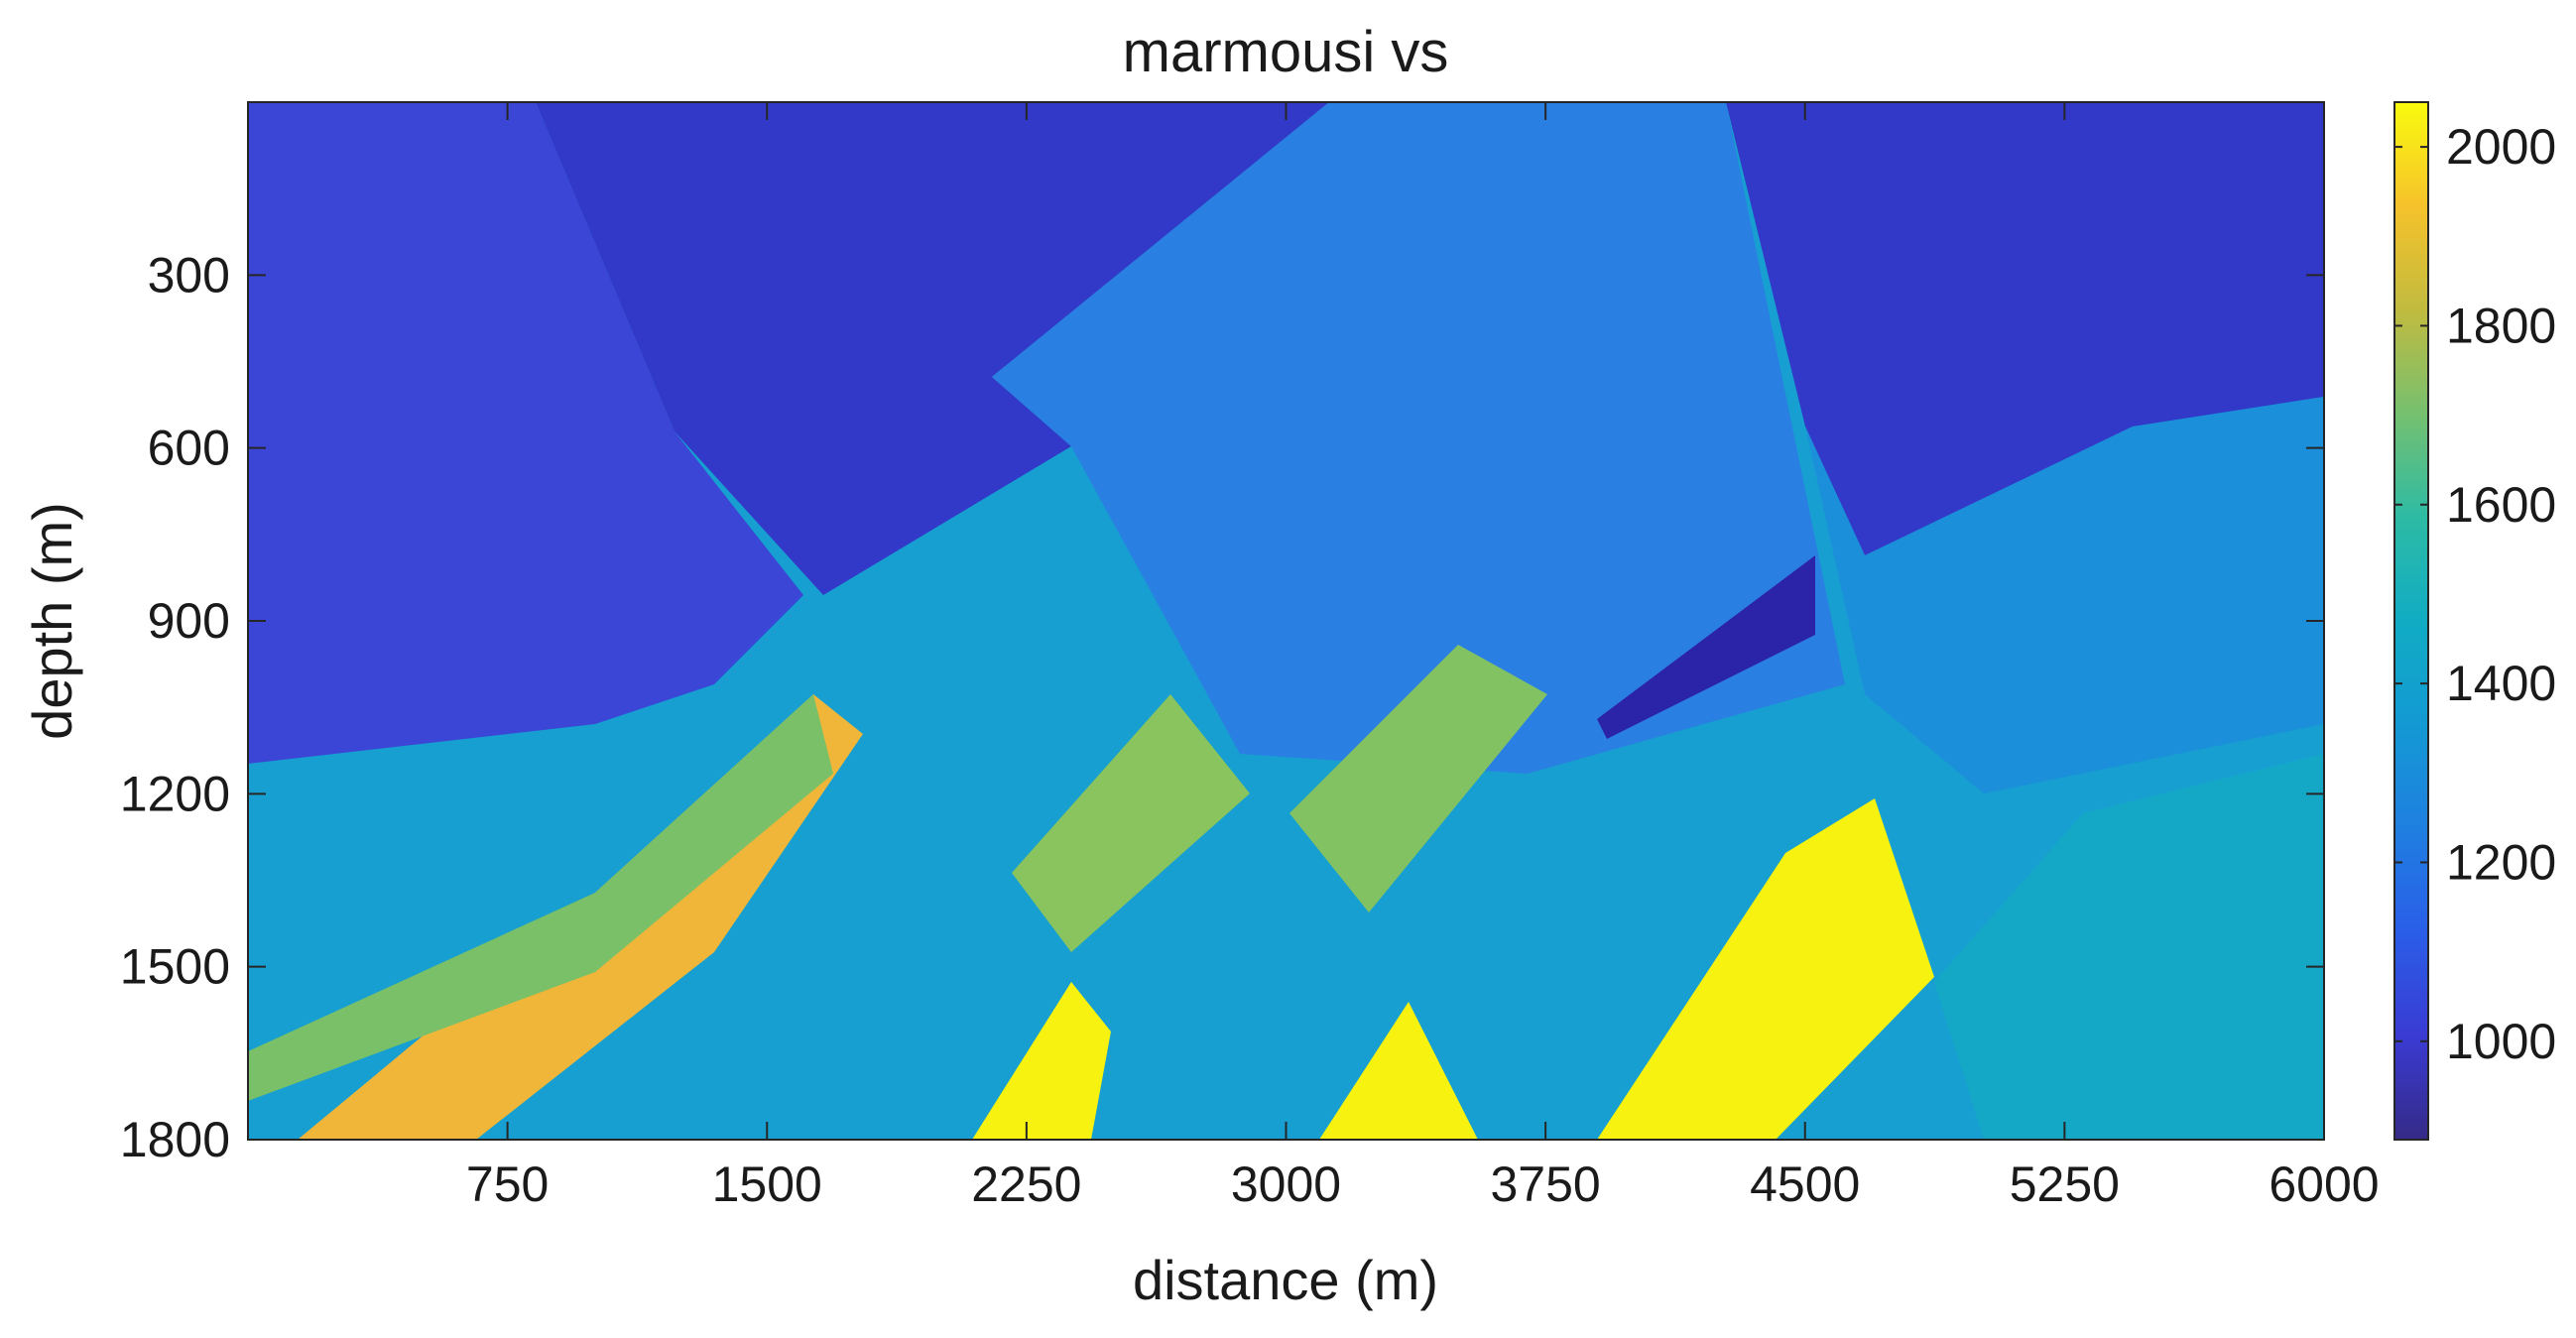 This screenshot has width=2576, height=1338. What do you see at coordinates (1285, 1280) in the screenshot?
I see `x-axis-label: distance (m)` at bounding box center [1285, 1280].